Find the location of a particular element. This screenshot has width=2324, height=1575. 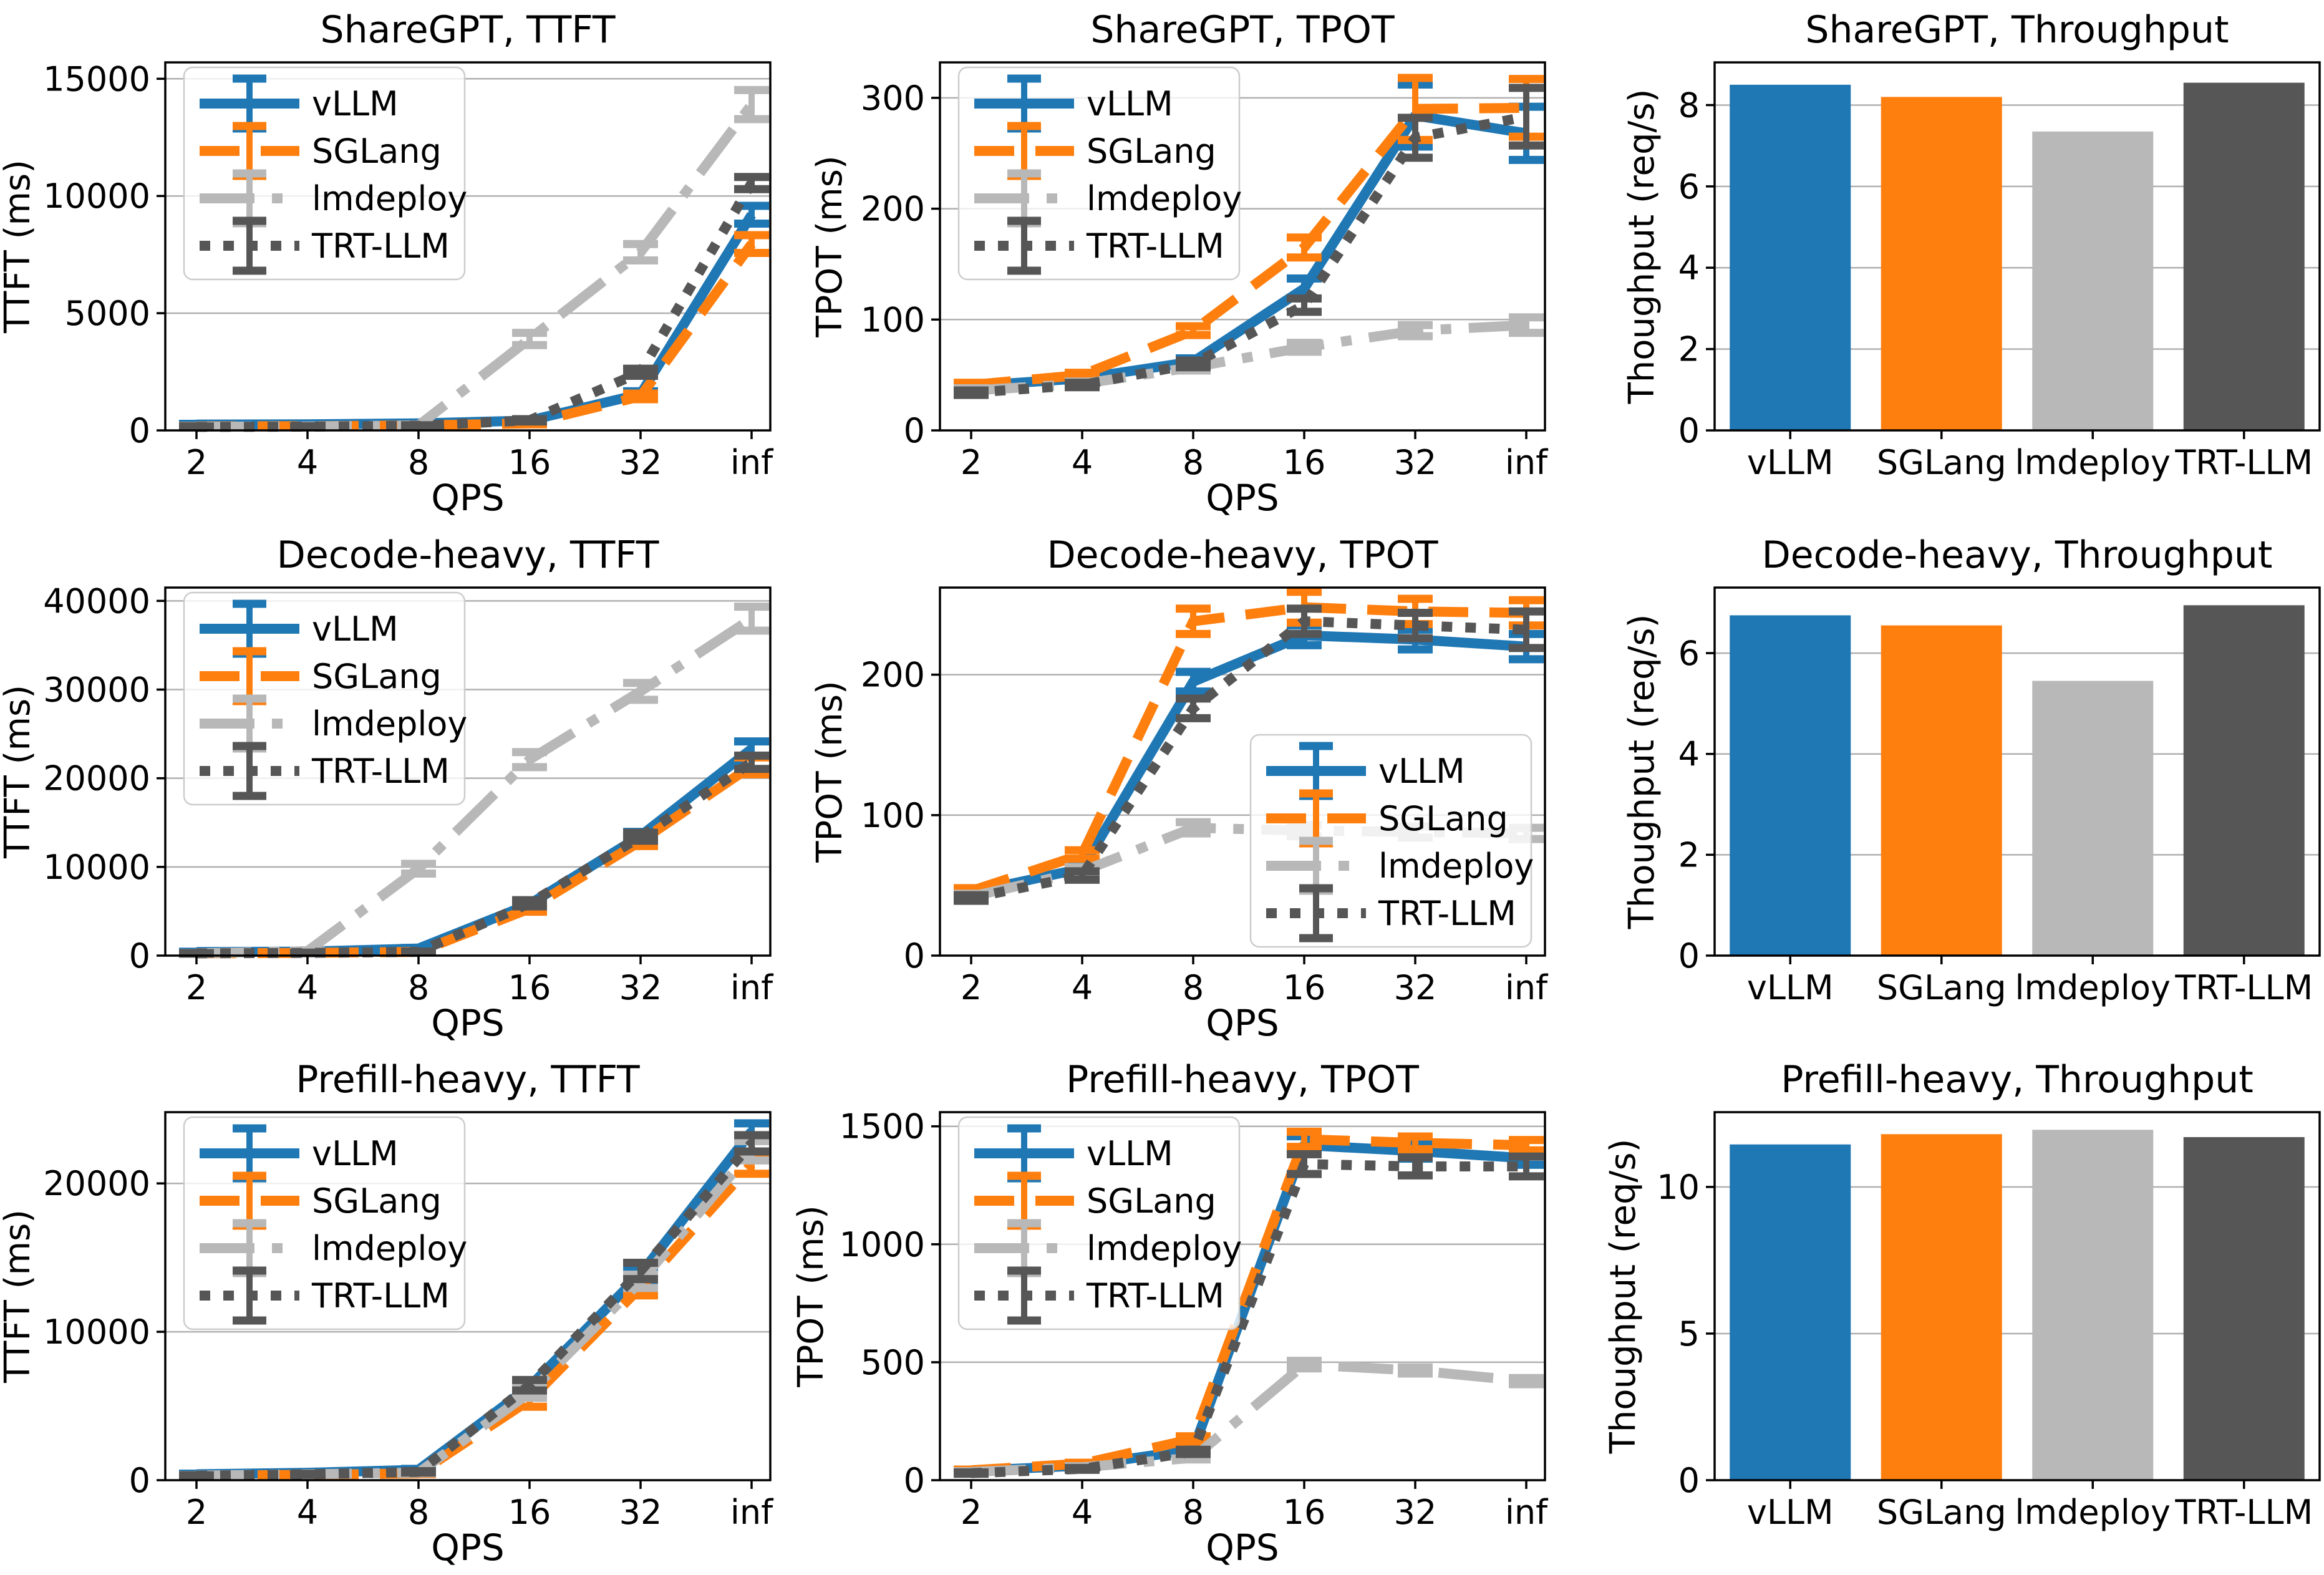

y-tick-label: 10 is located at coordinates (1678, 1187).